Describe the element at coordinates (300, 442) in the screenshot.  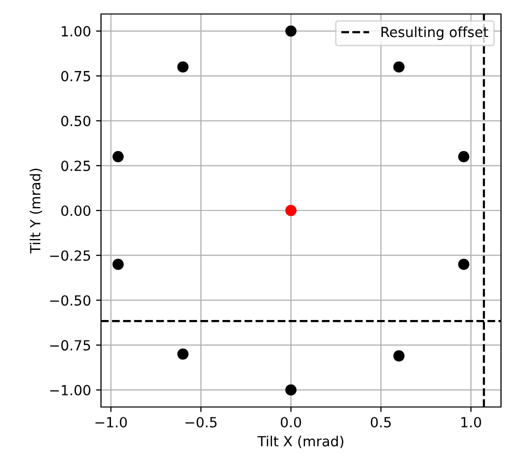
I see `x-axis-title: Tilt X (mrad)` at that location.